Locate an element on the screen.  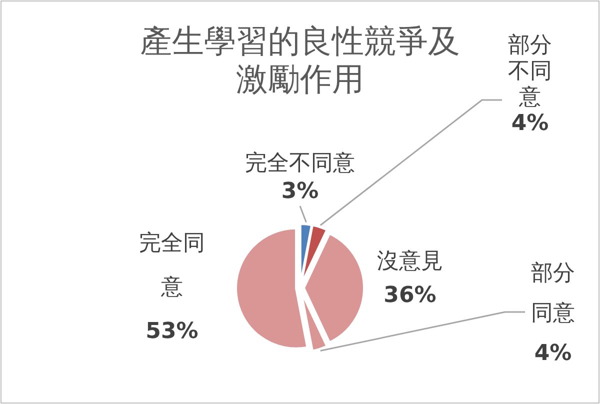
chart-title: 產生學習的良性競爭及激勵作用 is located at coordinates (300, 60).